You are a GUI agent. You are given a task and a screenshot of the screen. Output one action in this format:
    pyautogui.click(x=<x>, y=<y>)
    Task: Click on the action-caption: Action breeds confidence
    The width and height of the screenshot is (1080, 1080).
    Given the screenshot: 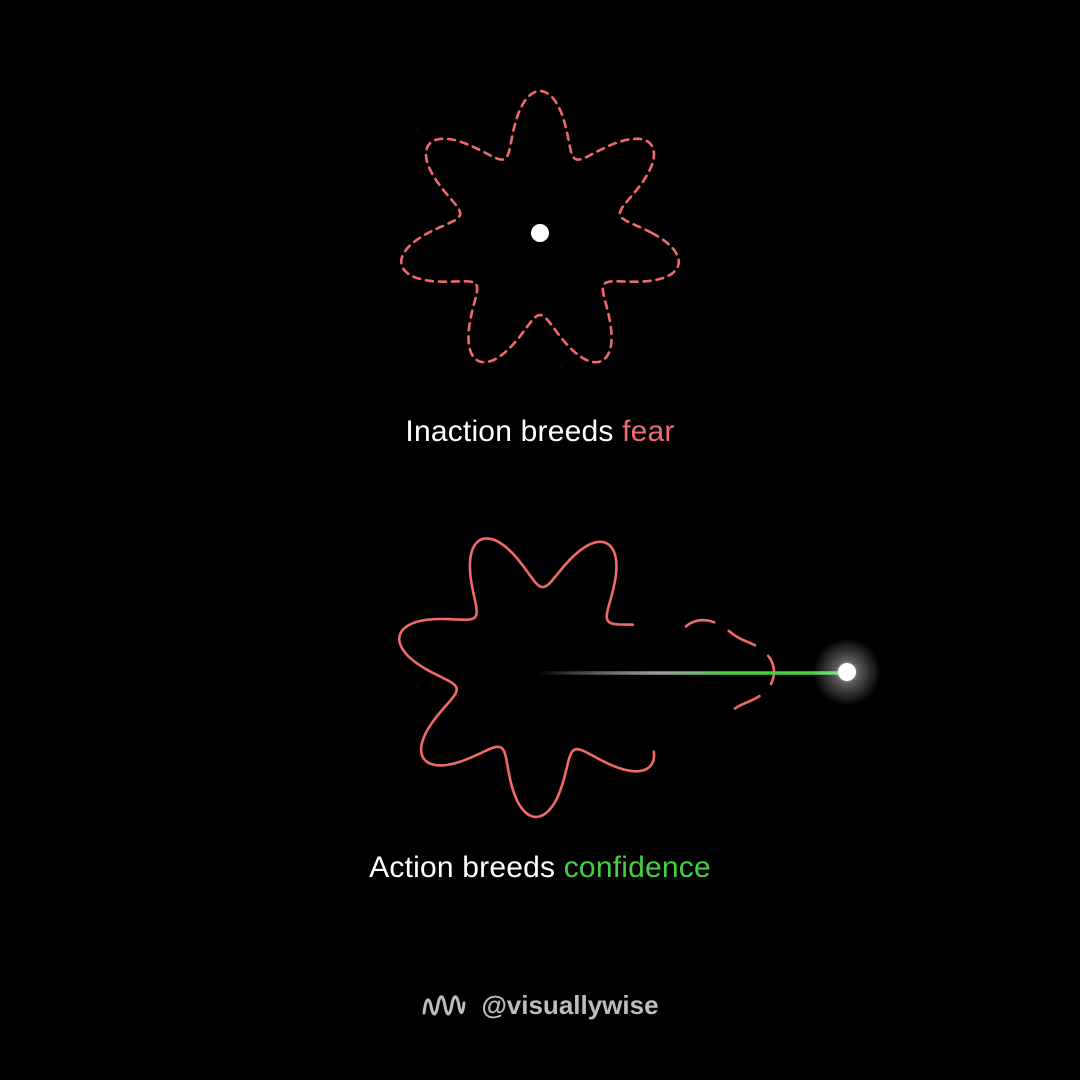 What is the action you would take?
    pyautogui.click(x=540, y=868)
    